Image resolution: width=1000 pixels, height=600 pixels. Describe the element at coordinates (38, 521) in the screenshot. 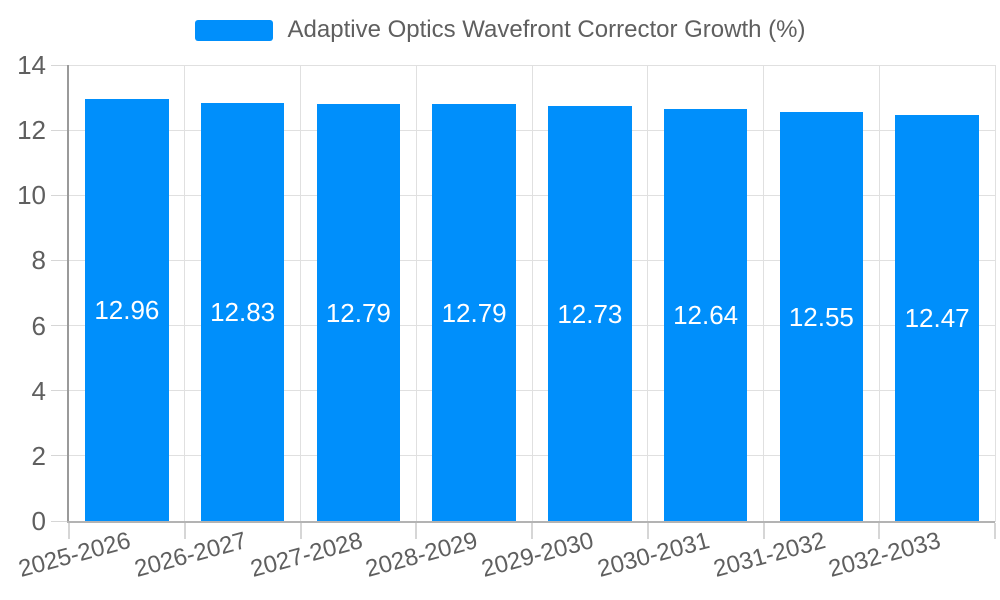

I see `y-axis-label: 0` at that location.